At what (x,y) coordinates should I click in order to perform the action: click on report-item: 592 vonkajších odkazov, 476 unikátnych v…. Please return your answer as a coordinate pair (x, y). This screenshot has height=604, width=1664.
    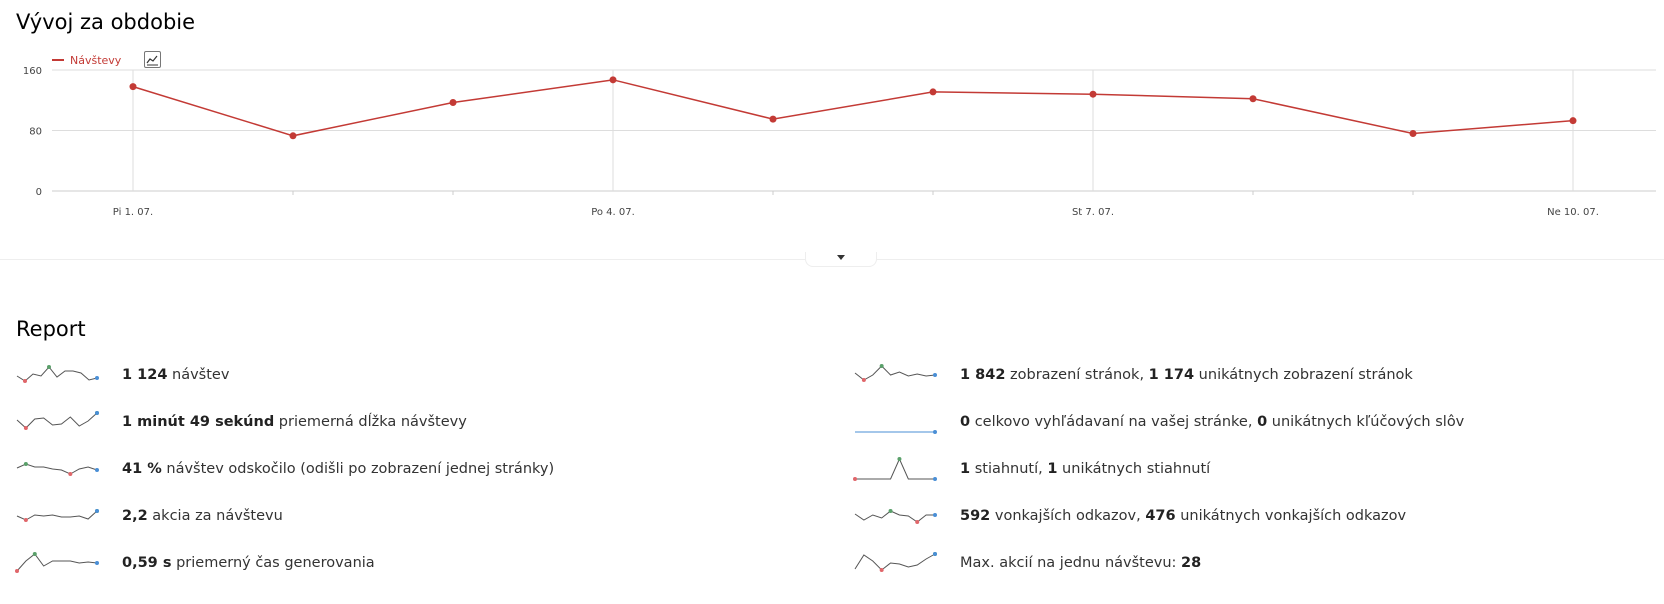
    Looking at the image, I should click on (1130, 516).